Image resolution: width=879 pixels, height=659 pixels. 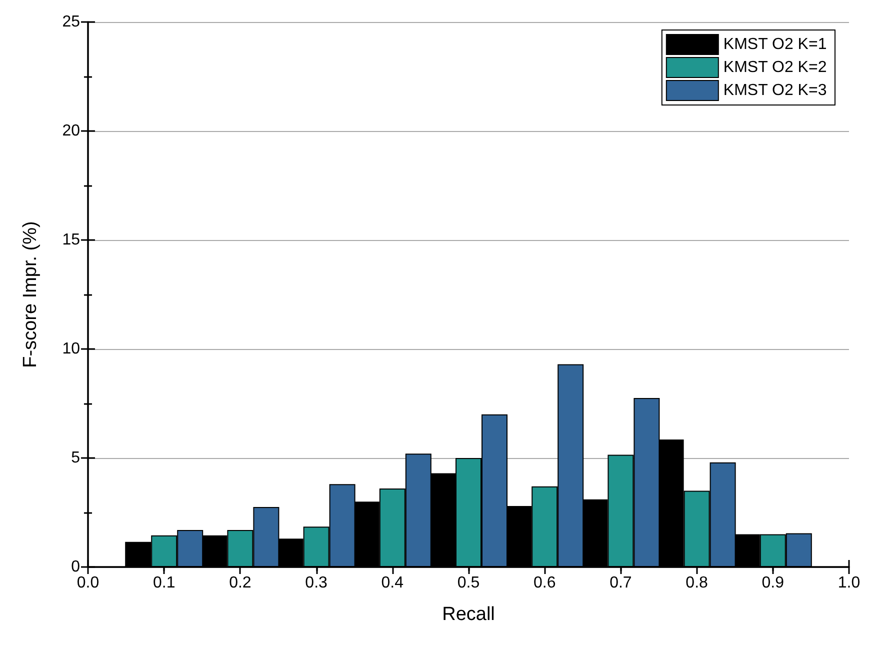 What do you see at coordinates (773, 583) in the screenshot?
I see `x-tick-label: 0.9` at bounding box center [773, 583].